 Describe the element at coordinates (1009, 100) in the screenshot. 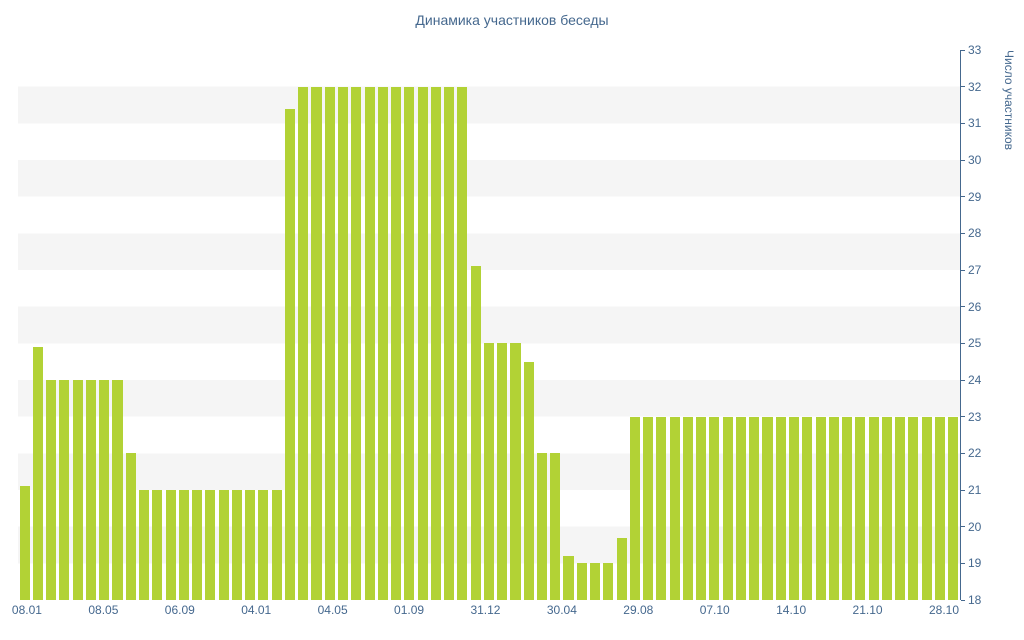

I see `y-axis-title: Число участников` at that location.